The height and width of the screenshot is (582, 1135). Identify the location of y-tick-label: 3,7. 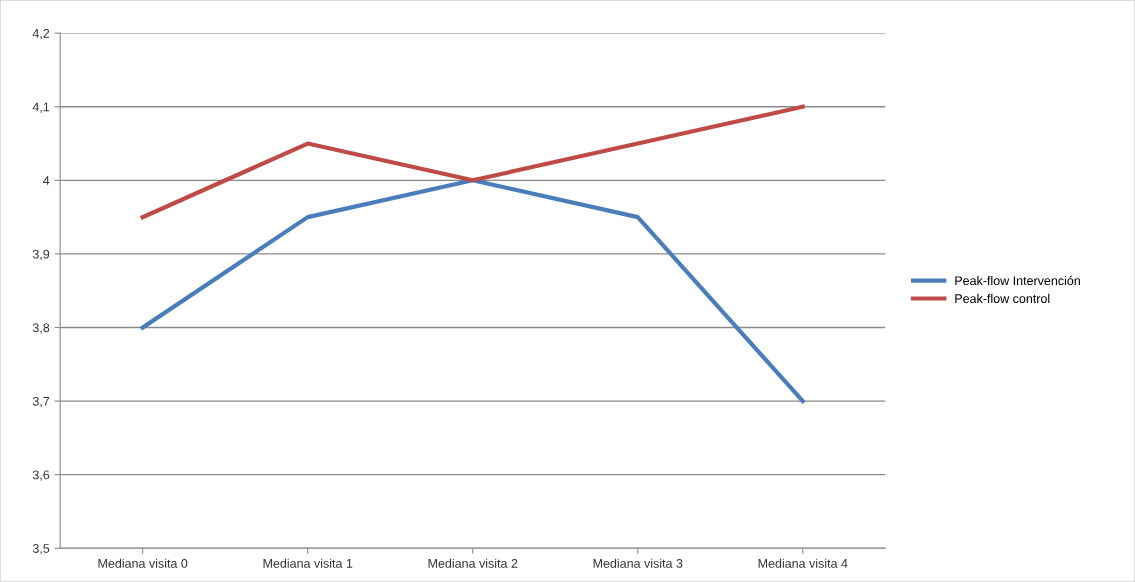
(41, 402).